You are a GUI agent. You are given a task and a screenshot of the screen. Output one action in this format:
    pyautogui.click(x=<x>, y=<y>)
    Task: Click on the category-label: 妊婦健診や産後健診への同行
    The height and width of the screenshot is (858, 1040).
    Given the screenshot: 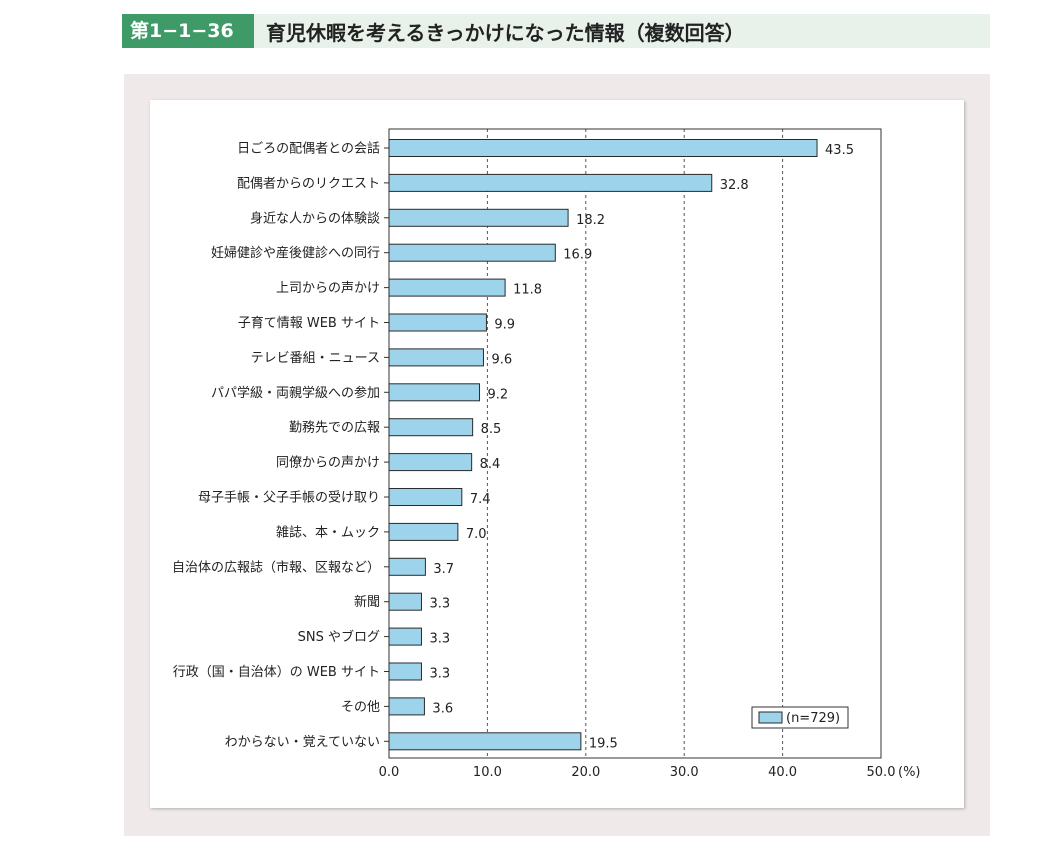 What is the action you would take?
    pyautogui.click(x=295, y=253)
    